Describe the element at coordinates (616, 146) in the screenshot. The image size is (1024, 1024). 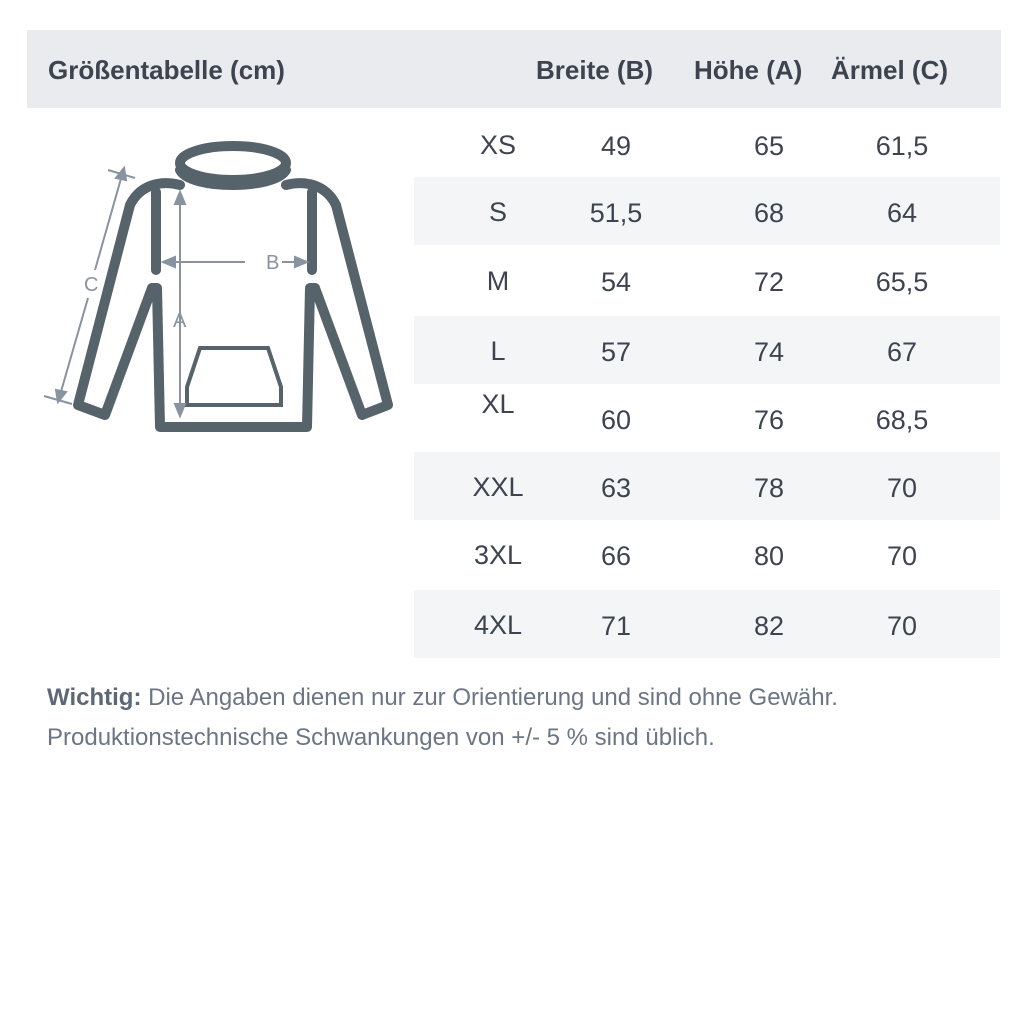
I see `cell-b: 49` at that location.